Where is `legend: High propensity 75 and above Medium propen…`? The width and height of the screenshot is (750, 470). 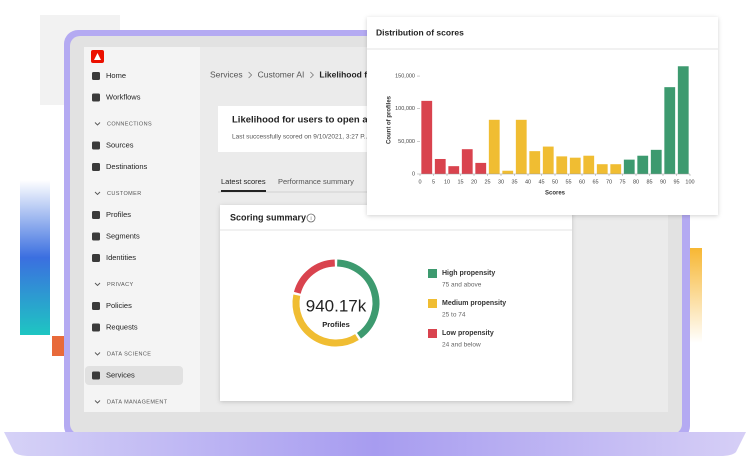 legend: High propensity 75 and above Medium propen… is located at coordinates (467, 309).